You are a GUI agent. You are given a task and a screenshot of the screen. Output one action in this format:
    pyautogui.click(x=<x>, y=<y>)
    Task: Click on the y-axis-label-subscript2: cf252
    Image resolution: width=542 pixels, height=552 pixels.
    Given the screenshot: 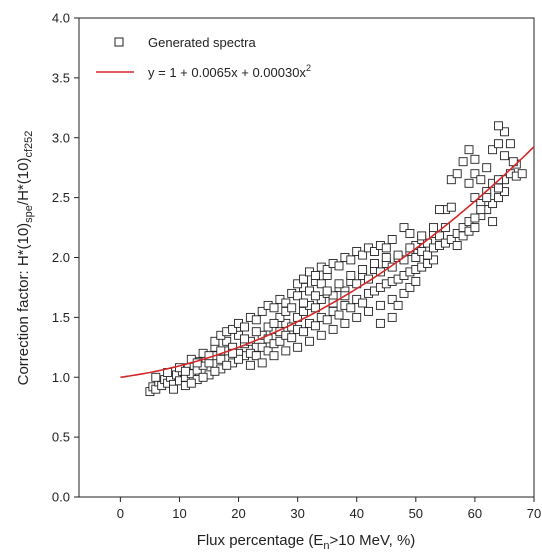 What is the action you would take?
    pyautogui.click(x=29, y=144)
    